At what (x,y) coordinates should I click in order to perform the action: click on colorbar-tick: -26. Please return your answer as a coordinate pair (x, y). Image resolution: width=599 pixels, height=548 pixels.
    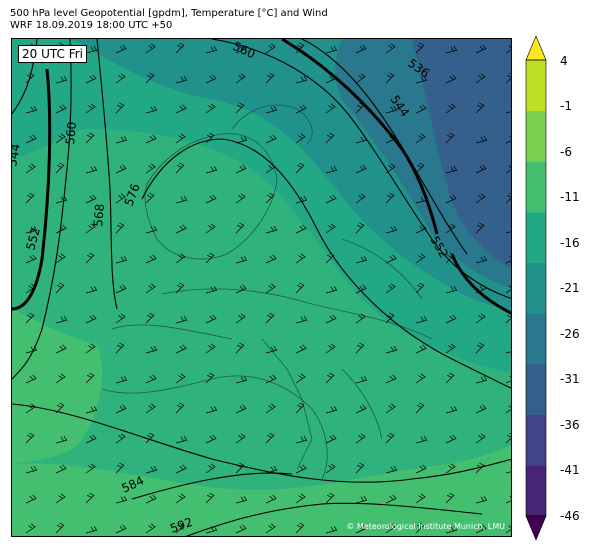
    Looking at the image, I should click on (570, 334).